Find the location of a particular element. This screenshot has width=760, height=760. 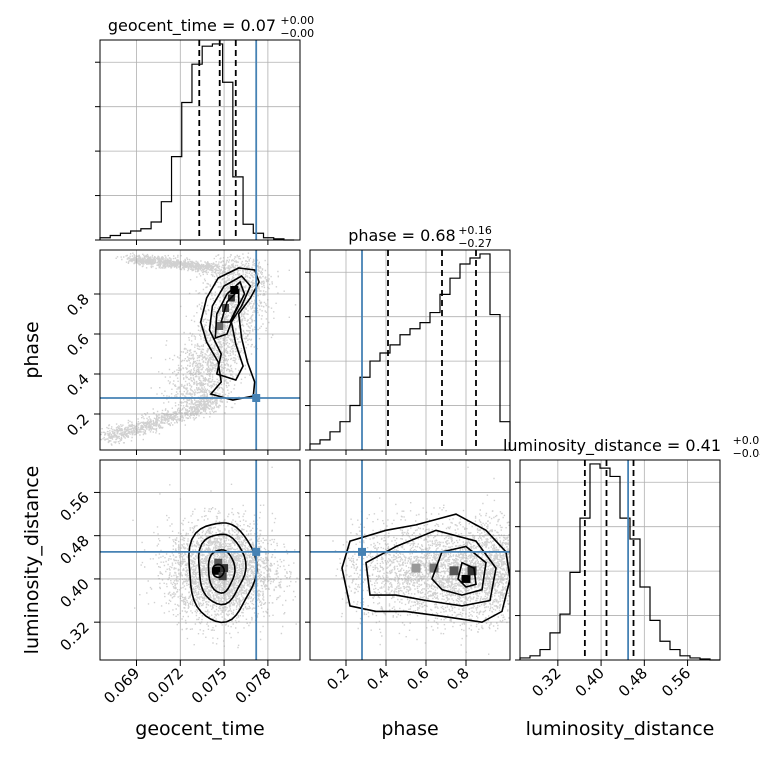

y-tick-label: 0.6 is located at coordinates (78, 345).